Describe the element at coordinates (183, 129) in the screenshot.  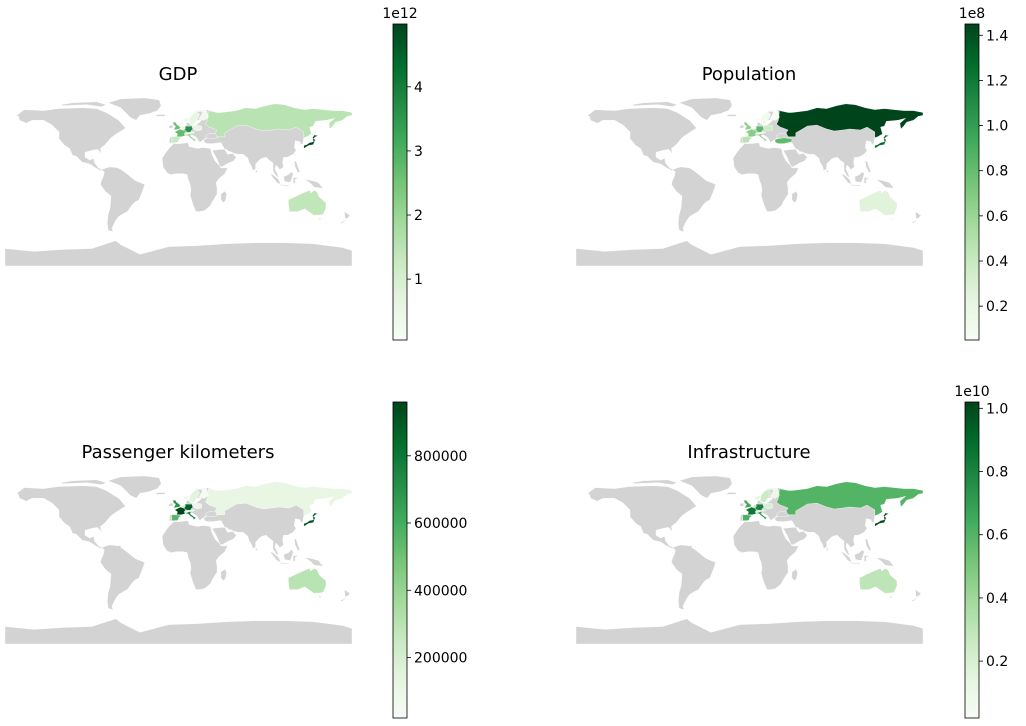
I see `country-belgium` at that location.